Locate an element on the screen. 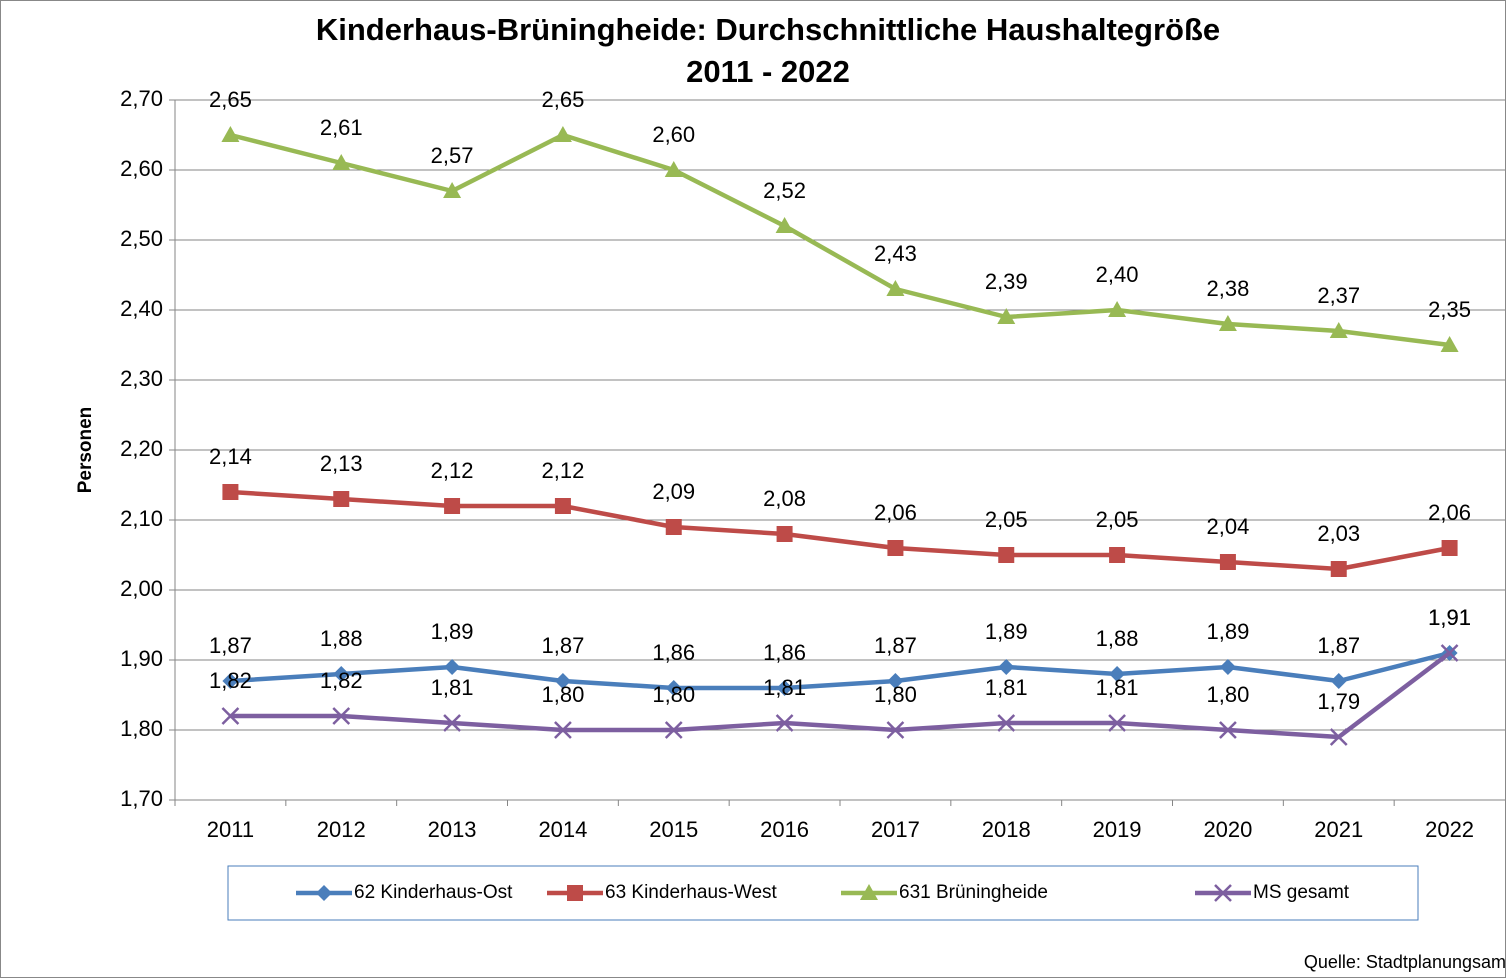 The width and height of the screenshot is (1506, 978). y-tick-label: 2,60 is located at coordinates (141, 168).